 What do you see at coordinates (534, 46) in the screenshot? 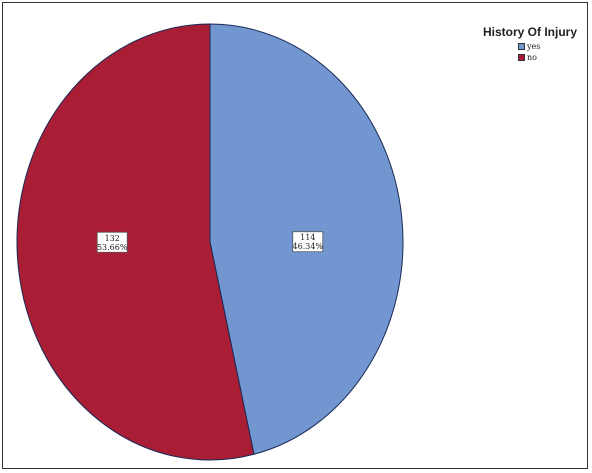
I see `legend-label-yes: yes` at bounding box center [534, 46].